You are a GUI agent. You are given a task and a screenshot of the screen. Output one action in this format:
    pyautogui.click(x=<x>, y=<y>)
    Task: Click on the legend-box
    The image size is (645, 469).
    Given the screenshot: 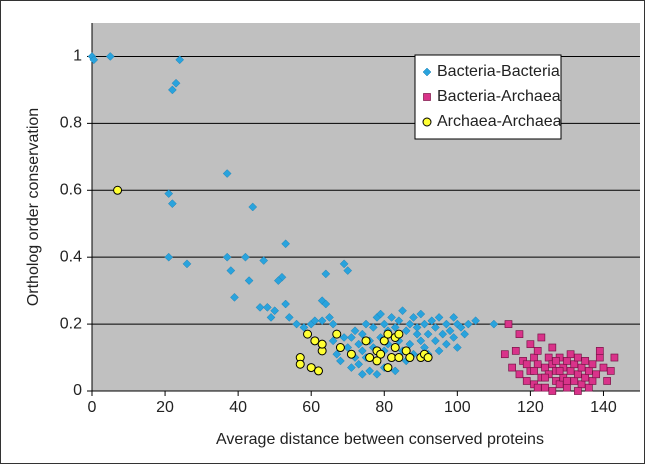 What is the action you would take?
    pyautogui.click(x=488, y=97)
    